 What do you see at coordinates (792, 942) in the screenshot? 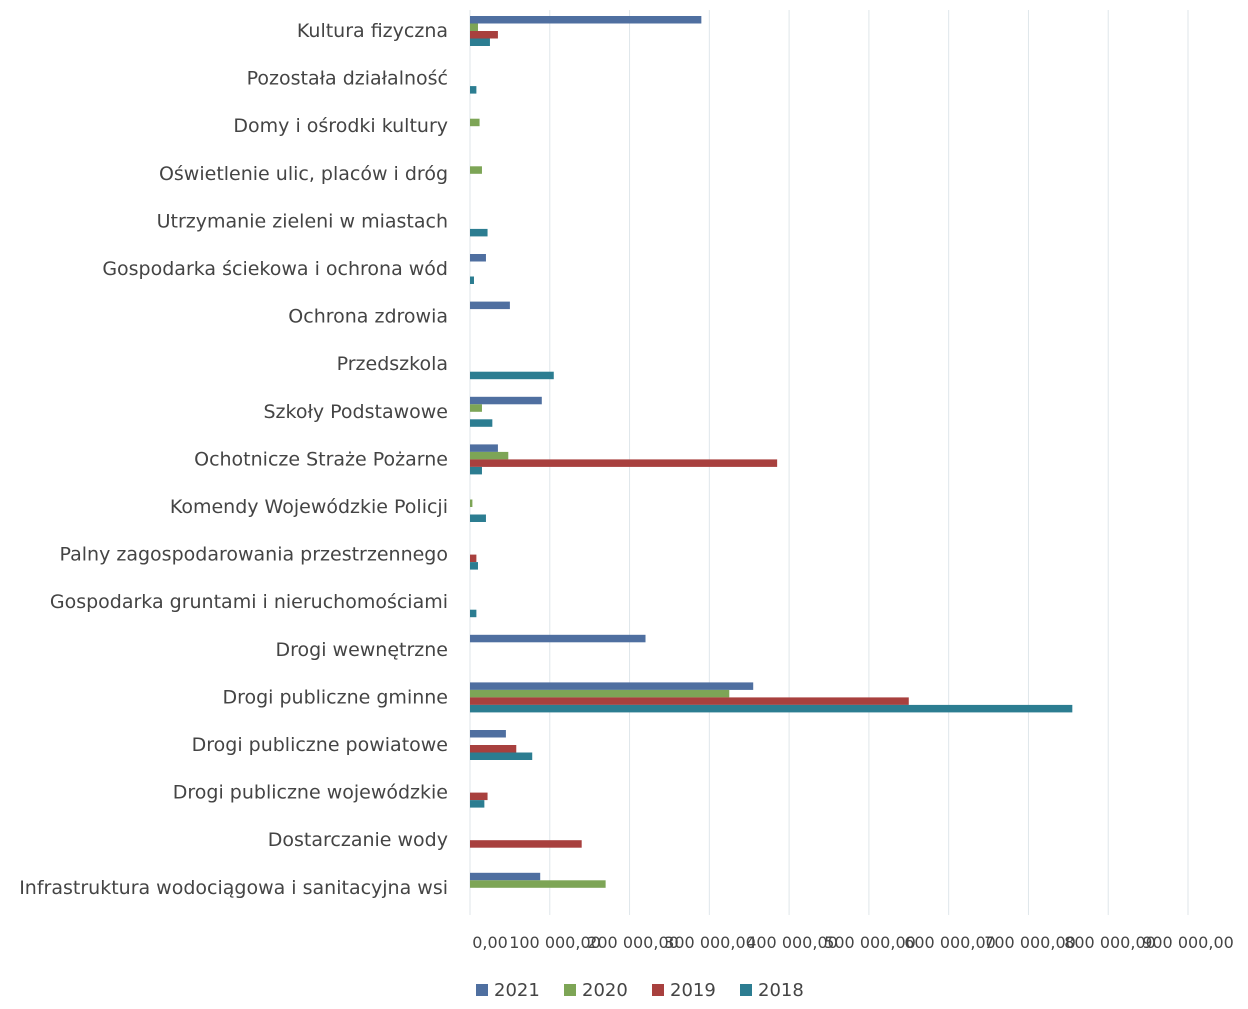
I see `x-tick-label-4: 400 000,00` at bounding box center [792, 942].